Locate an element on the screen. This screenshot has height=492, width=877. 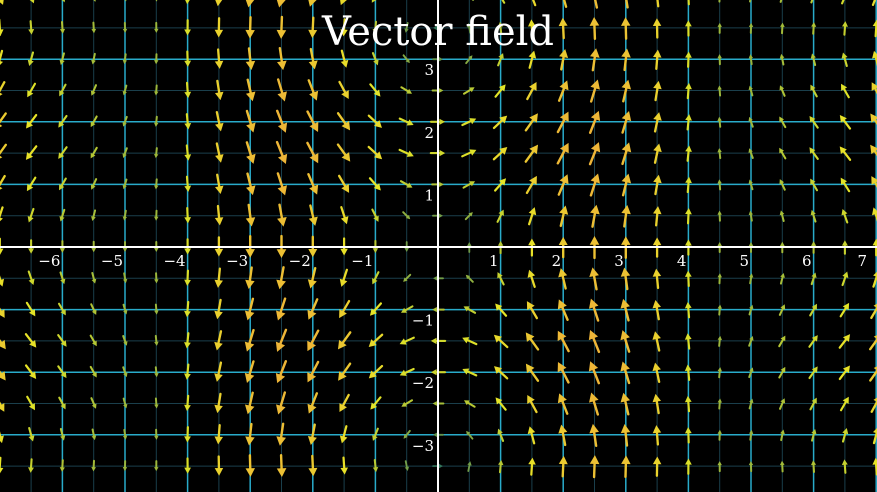
y-tick-labels: 3 2 1 −1 −2 −3 is located at coordinates (423, 258).